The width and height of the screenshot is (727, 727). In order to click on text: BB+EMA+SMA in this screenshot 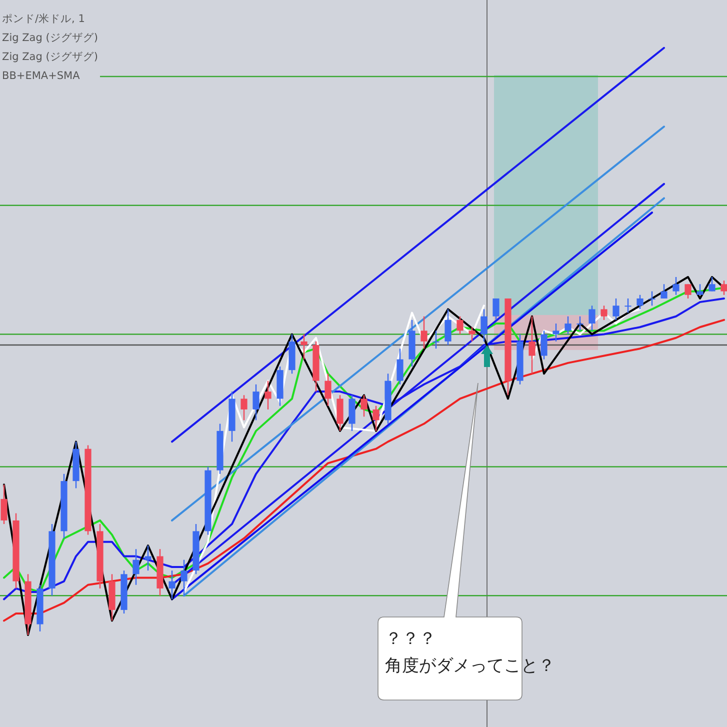, I will do `click(41, 76)`.